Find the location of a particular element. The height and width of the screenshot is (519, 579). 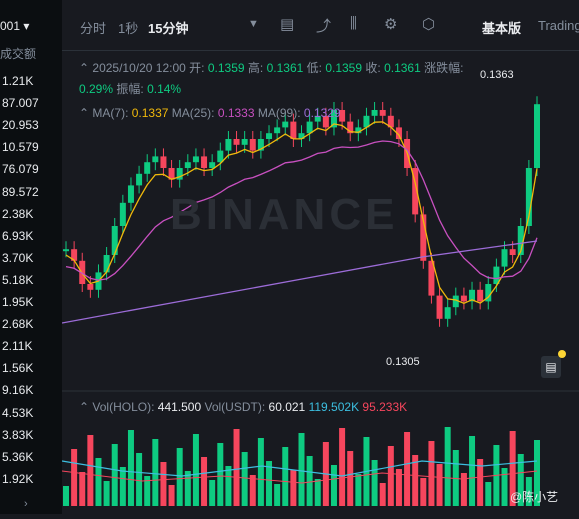

orderbook-header-value: 001 ▾ is located at coordinates (15, 26).